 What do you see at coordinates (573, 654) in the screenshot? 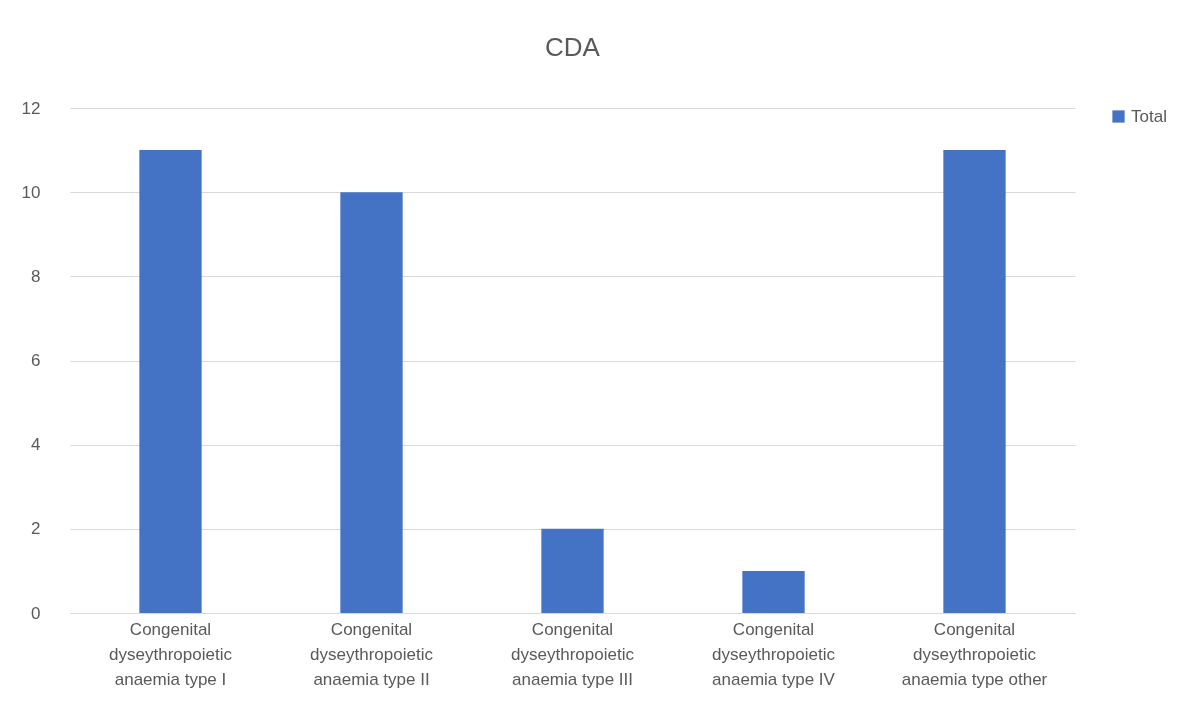
I see `x-tick-label: Congenital dyseythropoietic anaemia type III` at bounding box center [573, 654].